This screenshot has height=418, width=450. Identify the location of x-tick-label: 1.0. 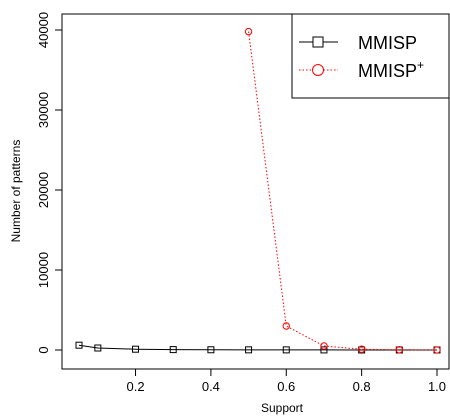
(437, 386).